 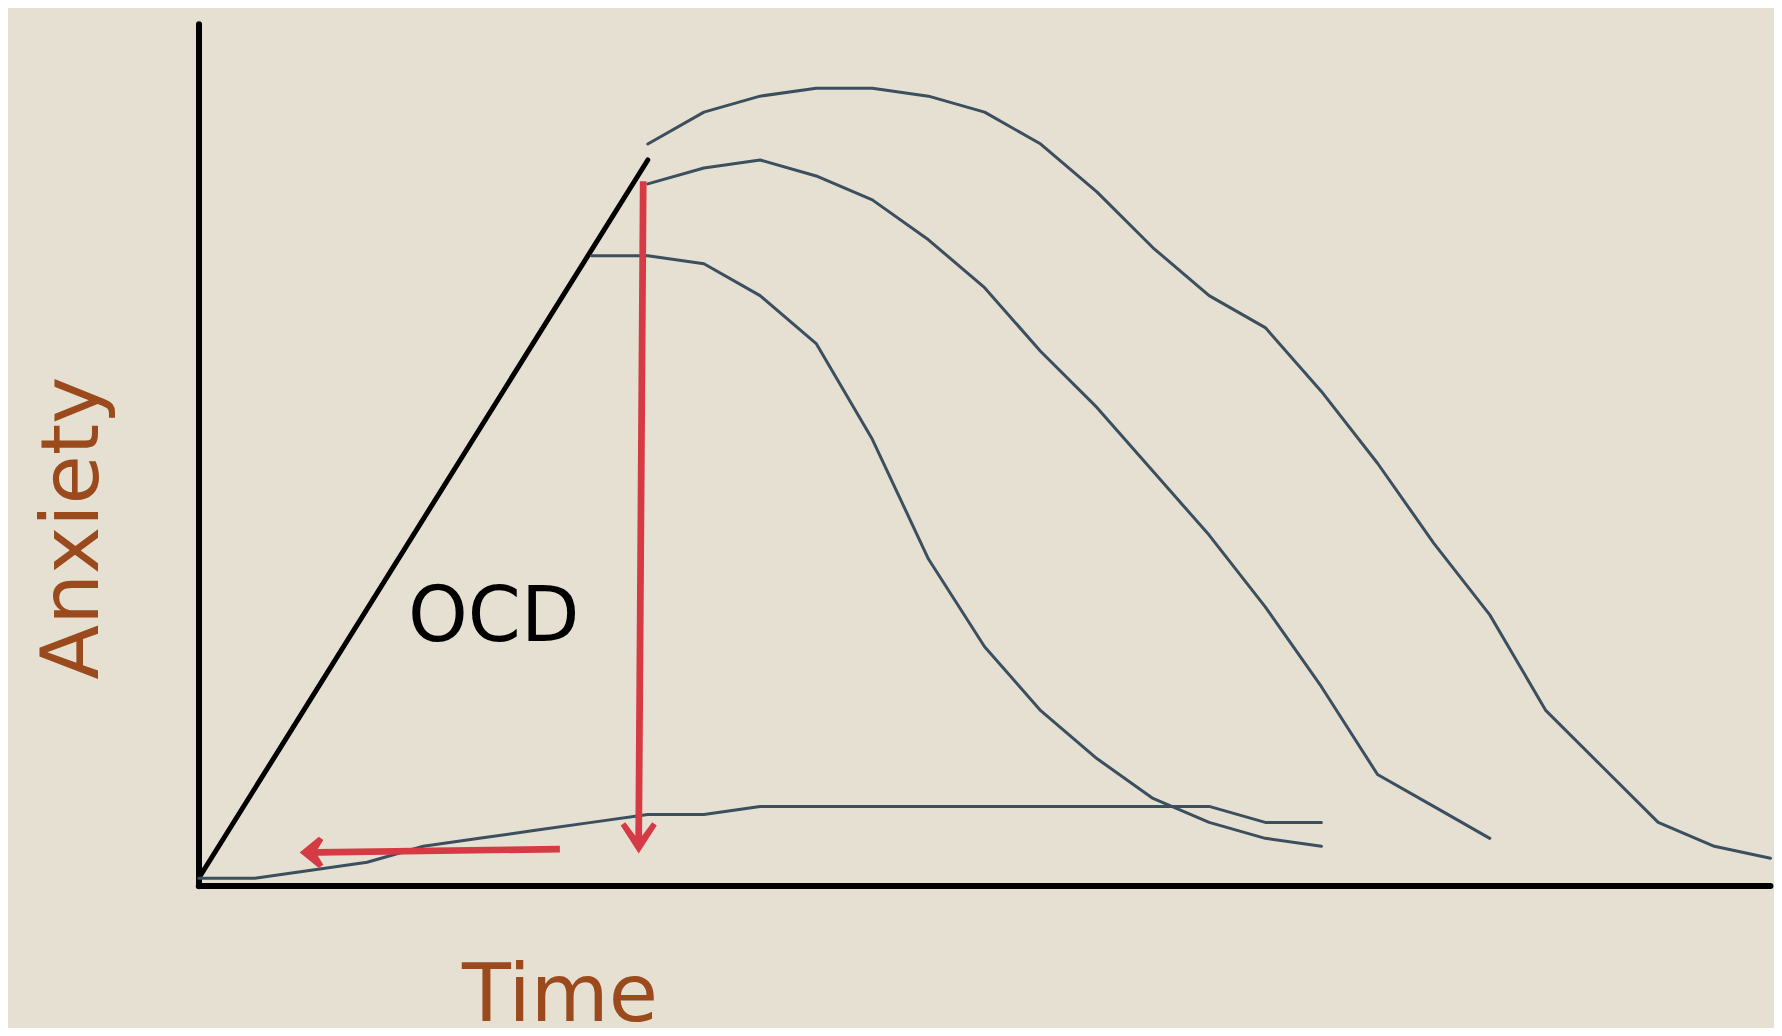 What do you see at coordinates (70, 528) in the screenshot?
I see `y-axis-title: Anxiety` at bounding box center [70, 528].